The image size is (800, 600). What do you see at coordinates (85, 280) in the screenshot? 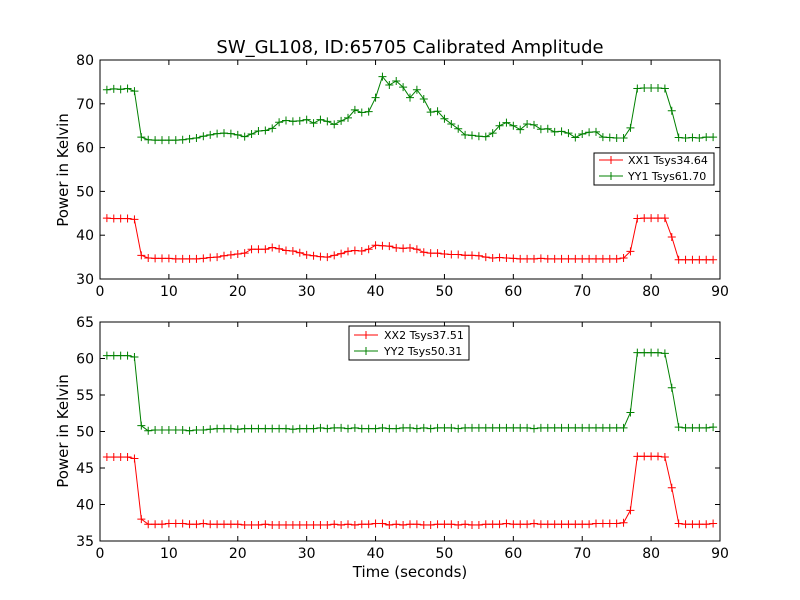
I see `y-tick-label: 30` at bounding box center [85, 280].